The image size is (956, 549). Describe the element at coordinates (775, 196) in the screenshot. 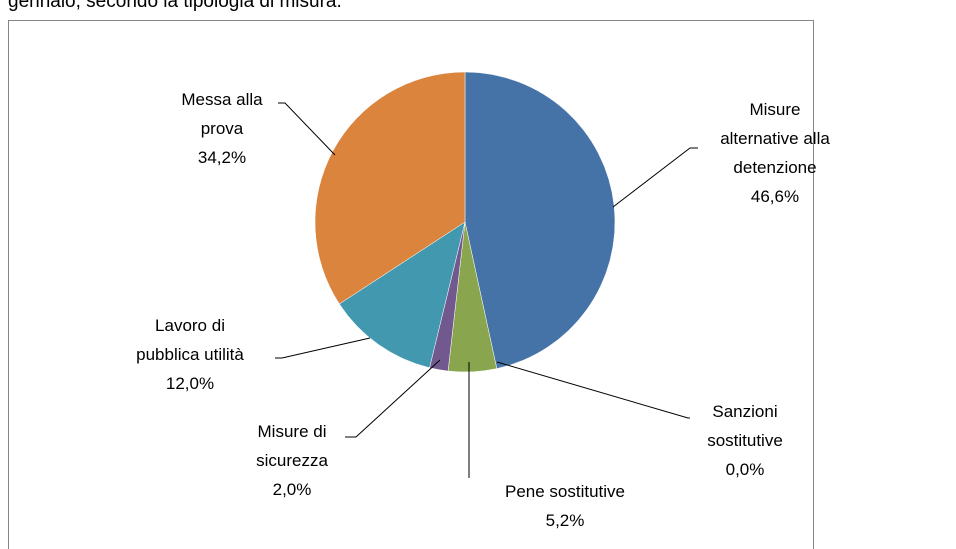

I see `value-label: 46,6%` at that location.